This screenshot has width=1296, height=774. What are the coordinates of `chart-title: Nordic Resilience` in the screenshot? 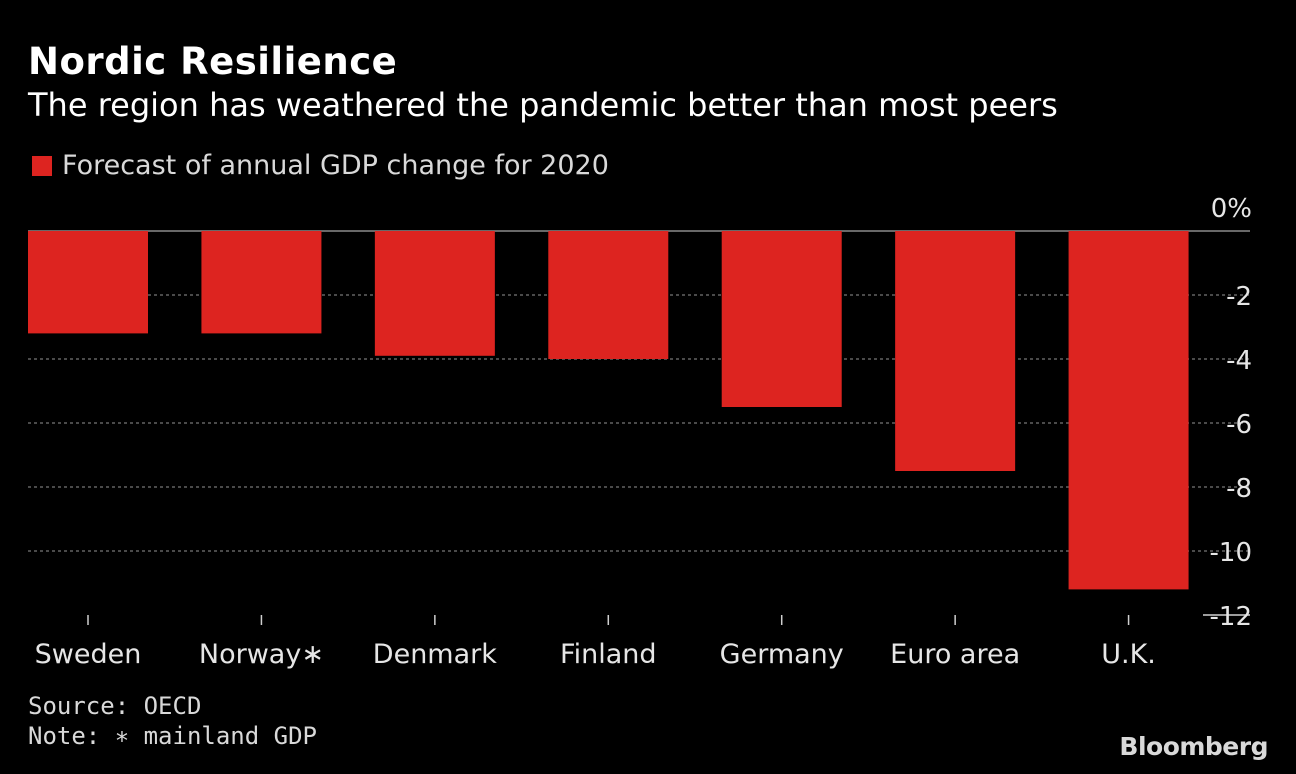 It's located at (213, 61).